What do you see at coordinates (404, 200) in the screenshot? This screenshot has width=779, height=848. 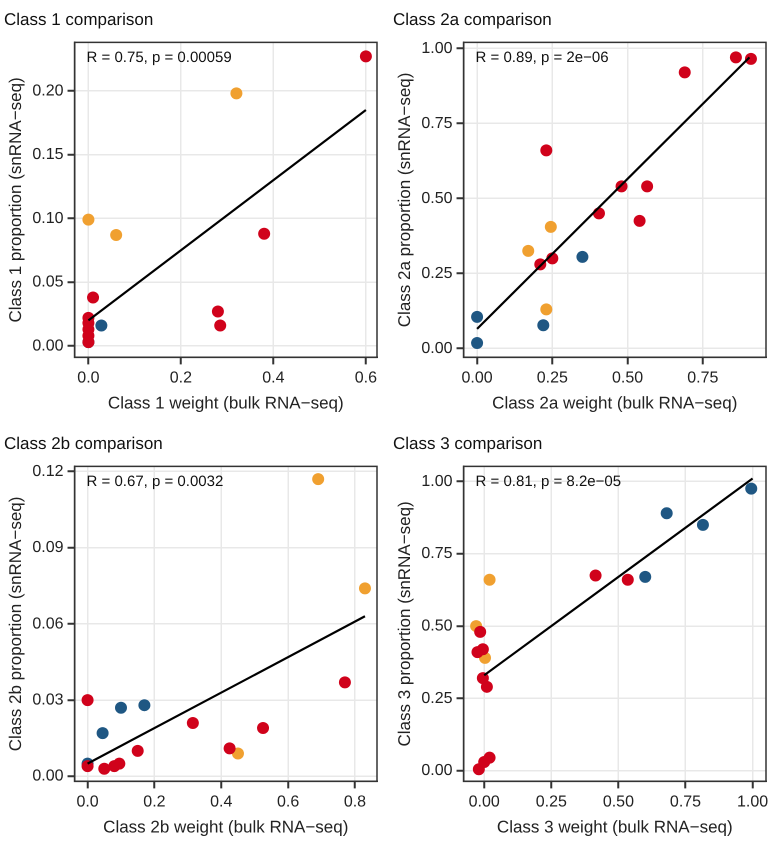 I see `y-axis-title: Class 2a proportion (snRNA−seq)` at bounding box center [404, 200].